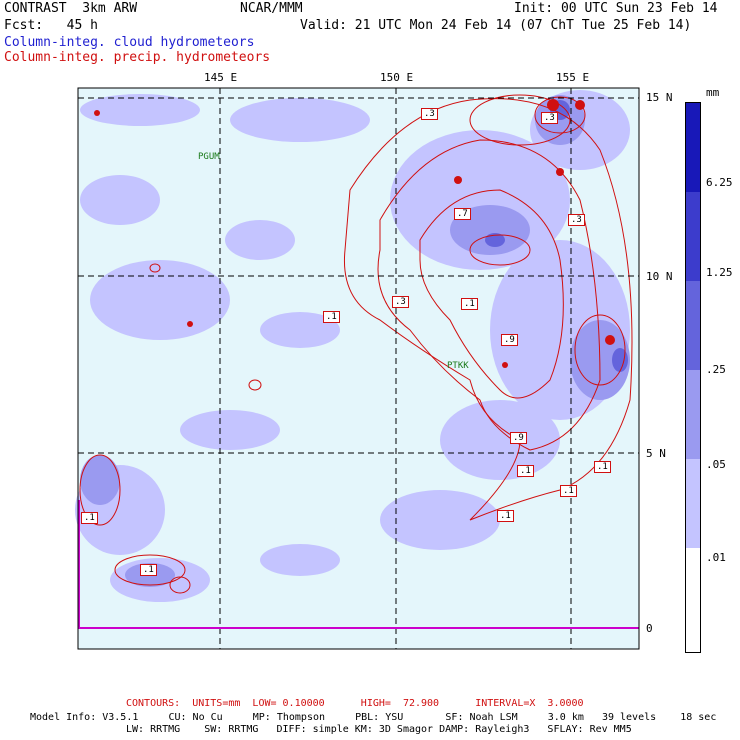  What do you see at coordinates (51, 25) in the screenshot?
I see `forecast-hour: Fcst: 45 h` at bounding box center [51, 25].